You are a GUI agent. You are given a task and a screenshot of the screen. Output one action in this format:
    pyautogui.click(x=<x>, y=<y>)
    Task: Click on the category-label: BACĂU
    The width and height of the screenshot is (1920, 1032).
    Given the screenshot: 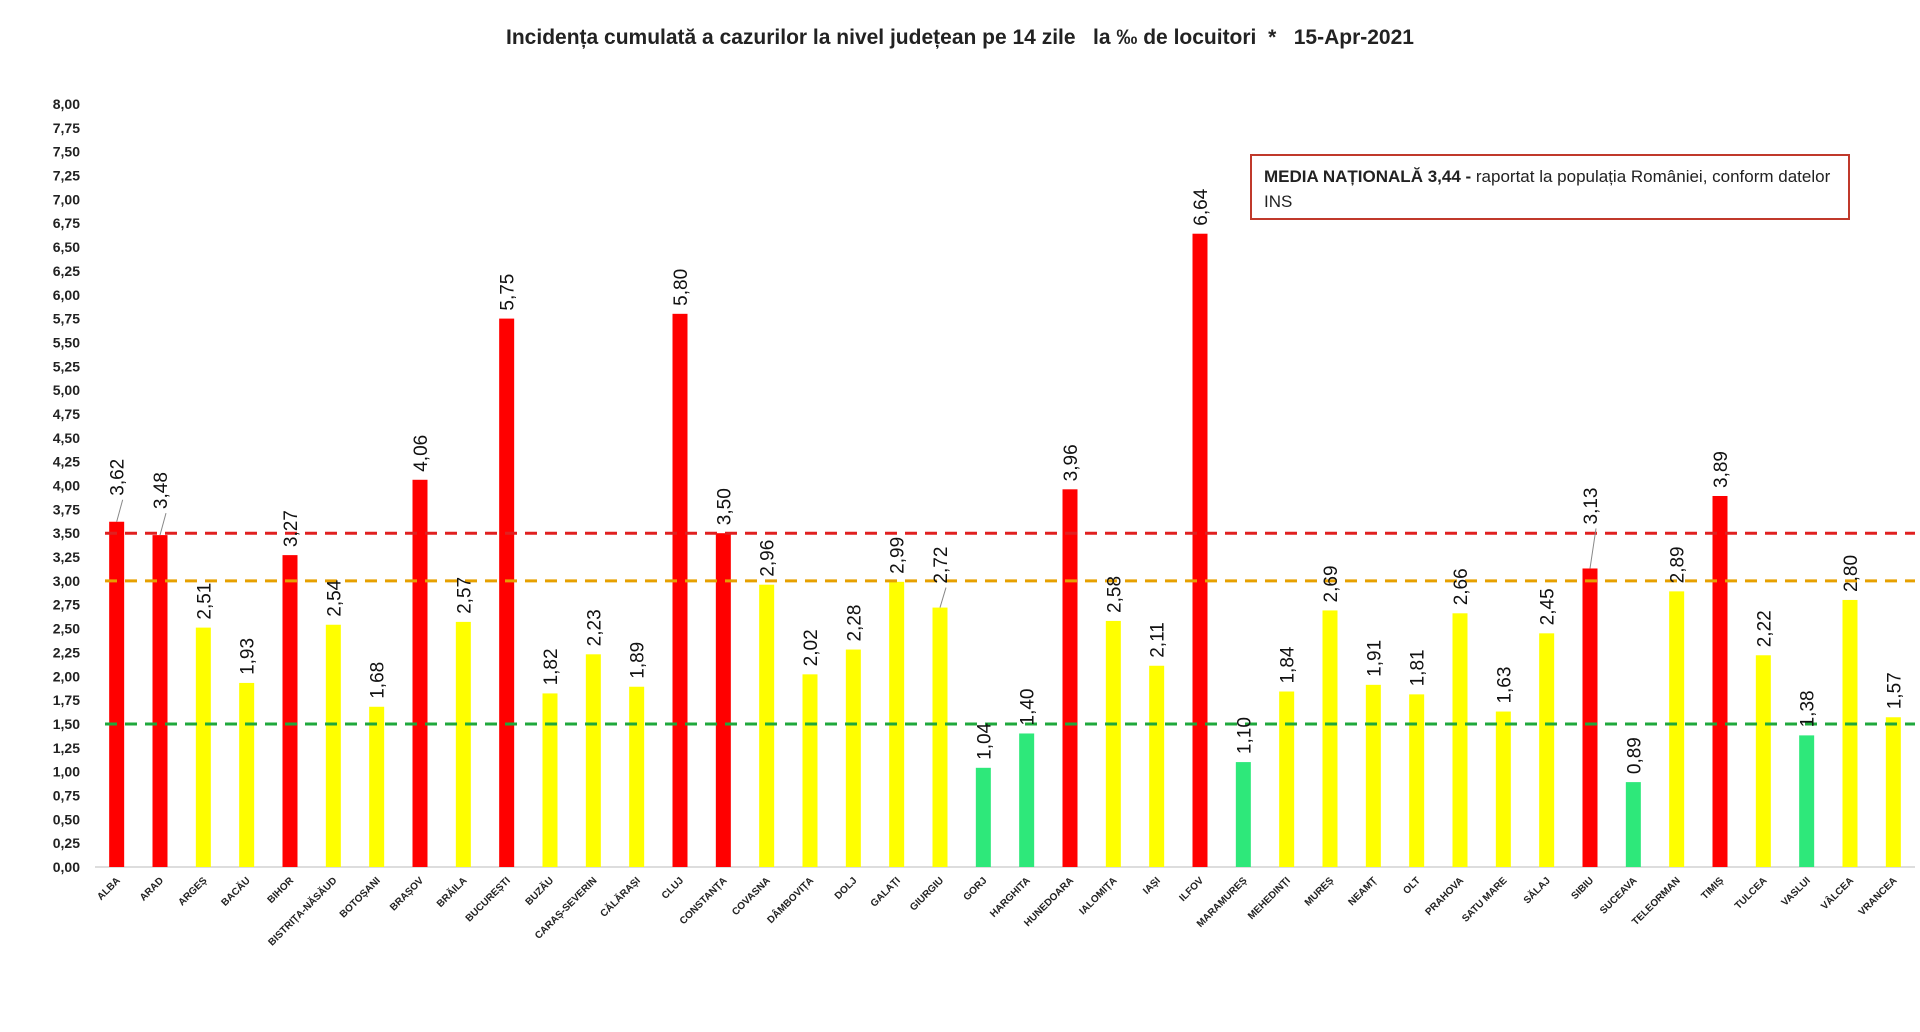 What is the action you would take?
    pyautogui.click(x=235, y=891)
    